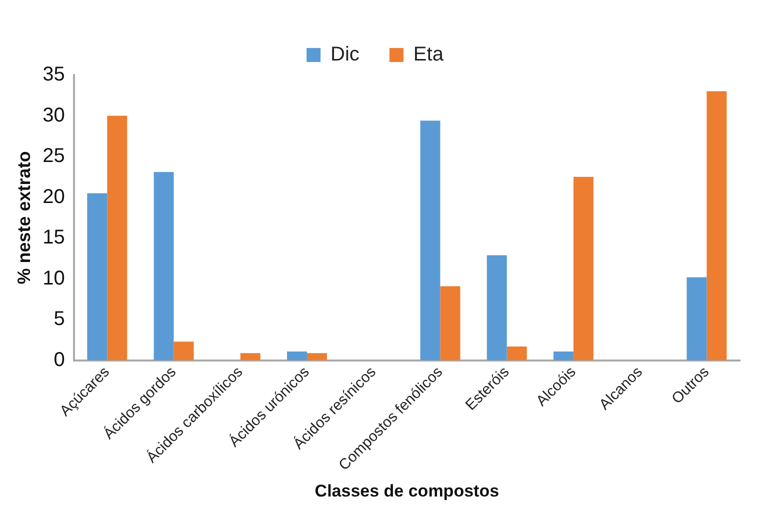 The height and width of the screenshot is (511, 760). Describe the element at coordinates (53, 237) in the screenshot. I see `y-tick-label: 15` at that location.